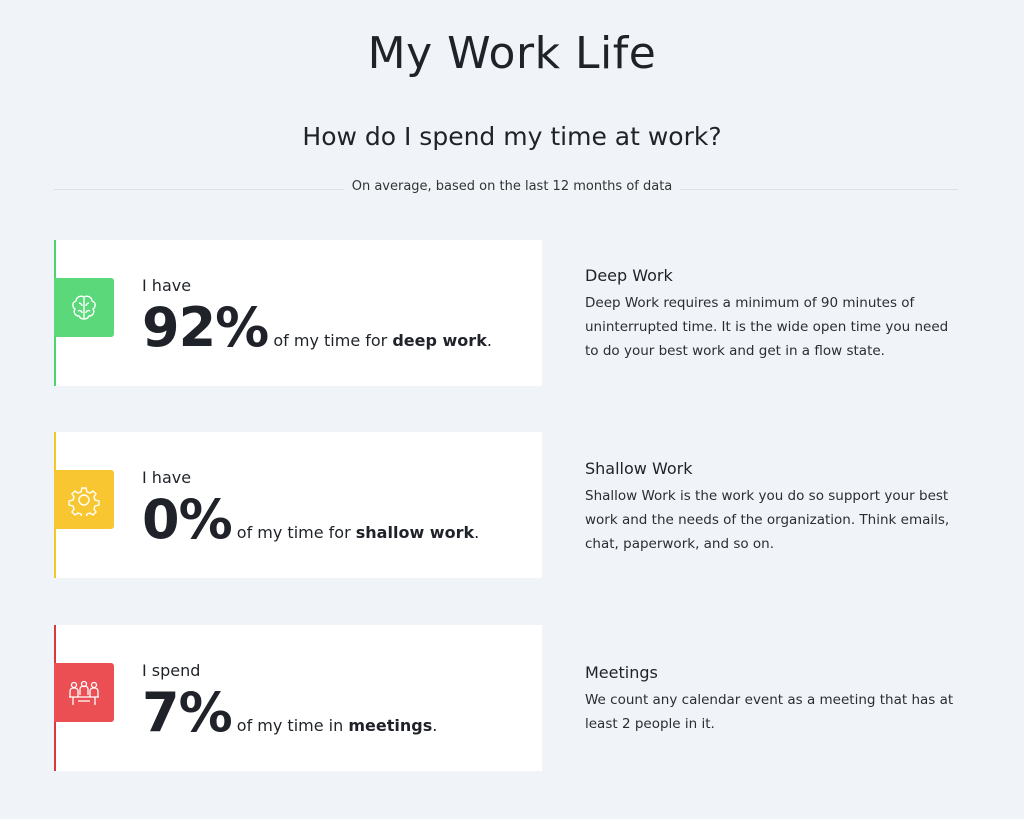 The height and width of the screenshot is (819, 1024). Describe the element at coordinates (171, 670) in the screenshot. I see `lead-text: I spend` at that location.